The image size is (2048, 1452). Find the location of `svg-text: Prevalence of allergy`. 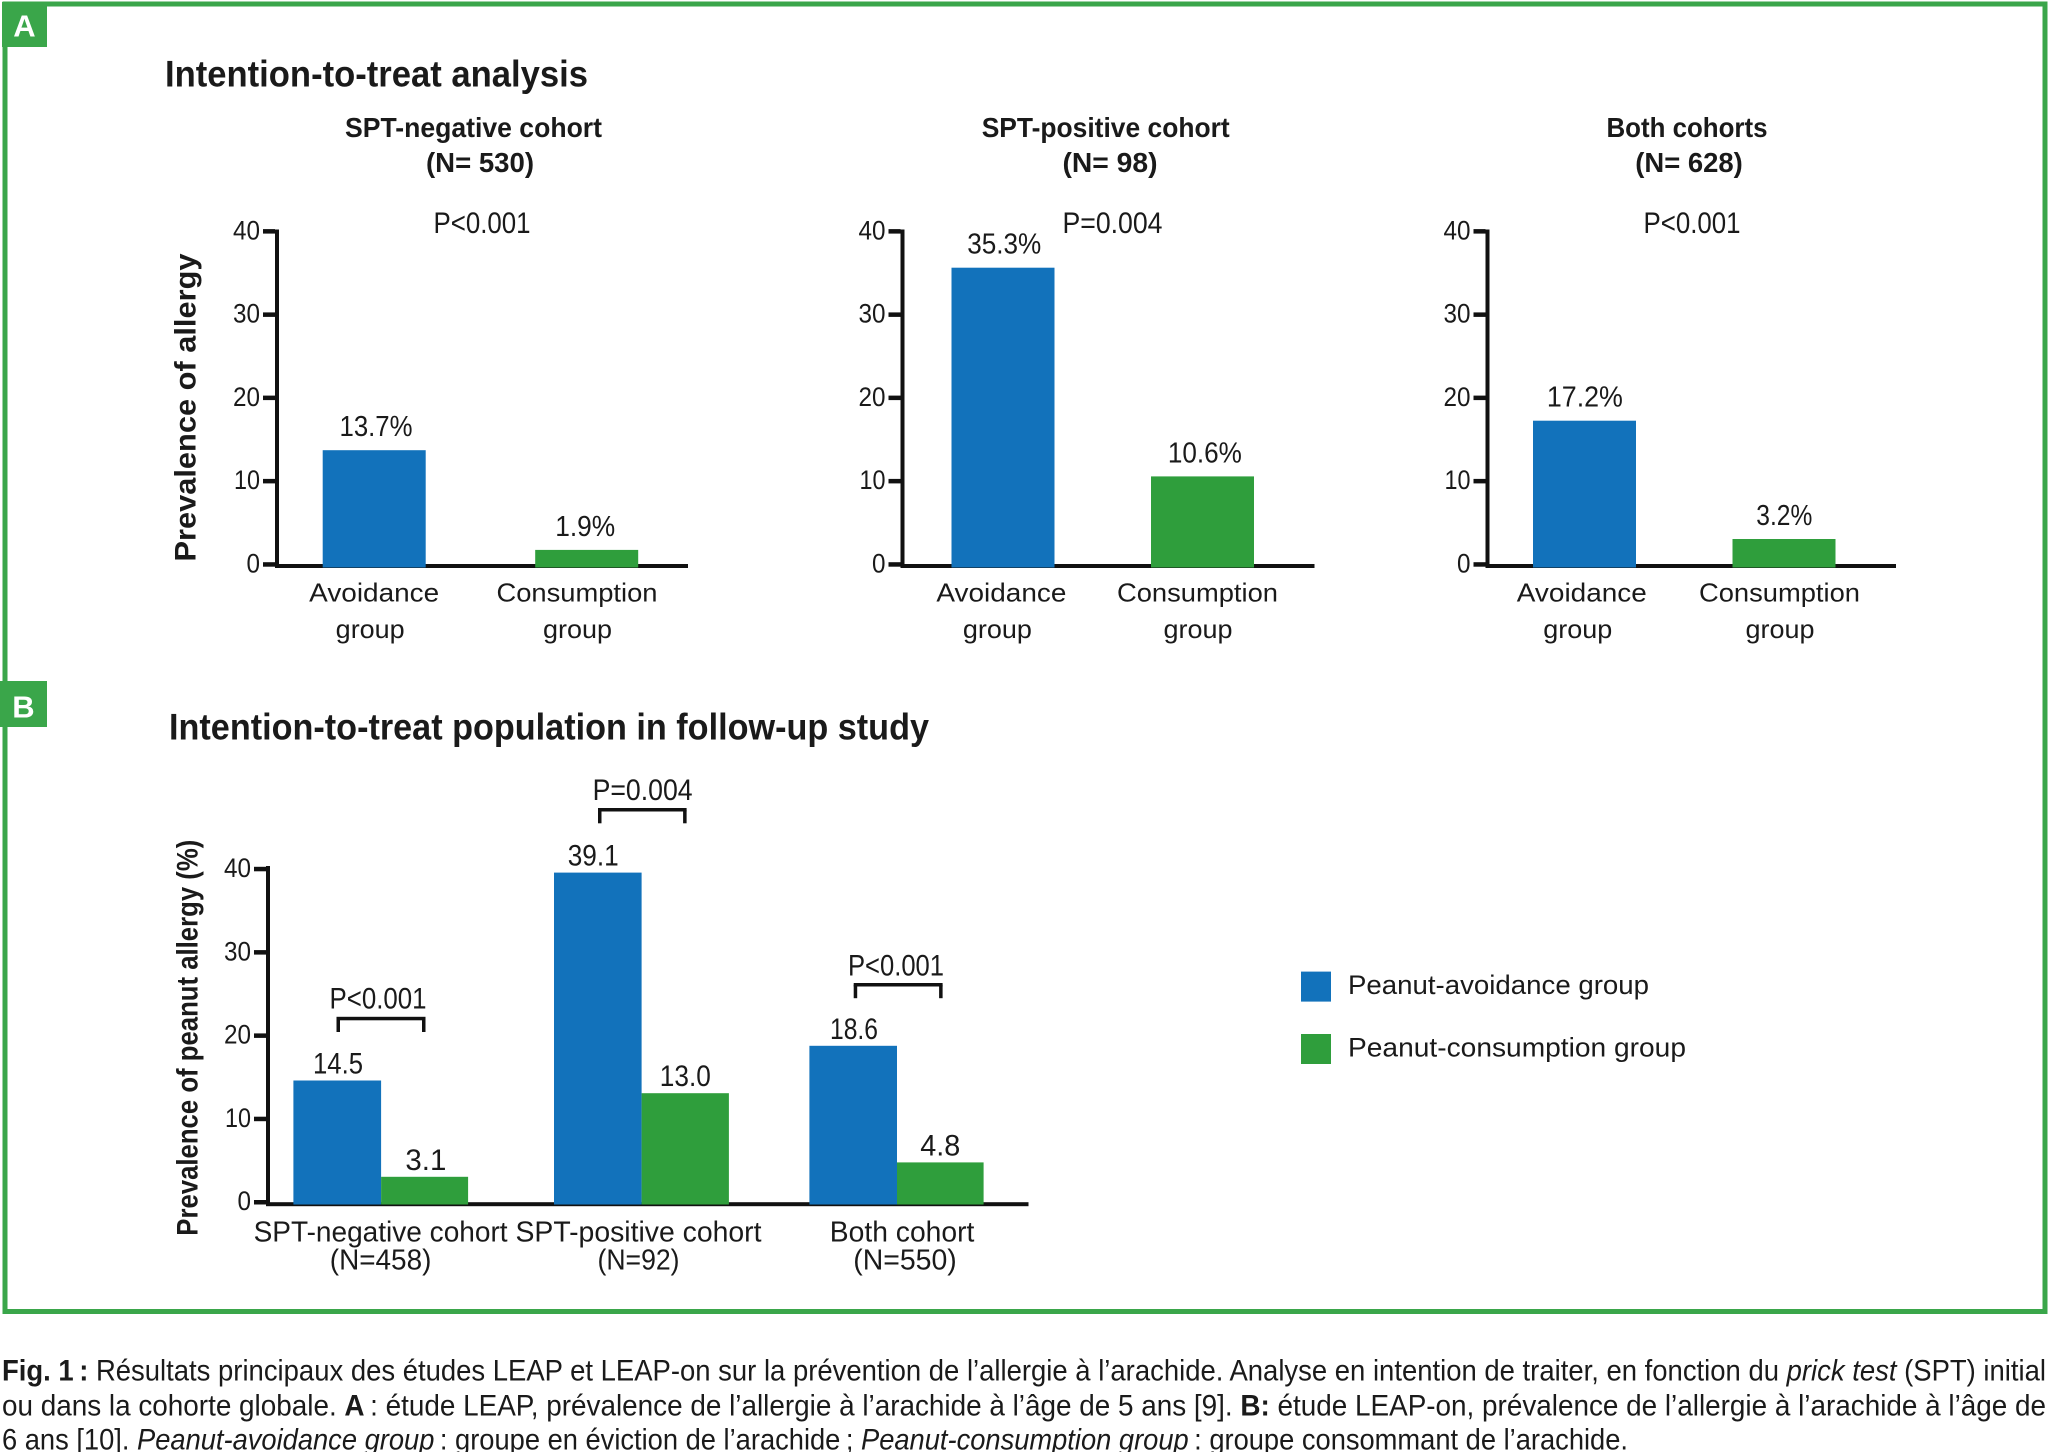

svg-text: Prevalence of allergy is located at coordinates (186, 407).